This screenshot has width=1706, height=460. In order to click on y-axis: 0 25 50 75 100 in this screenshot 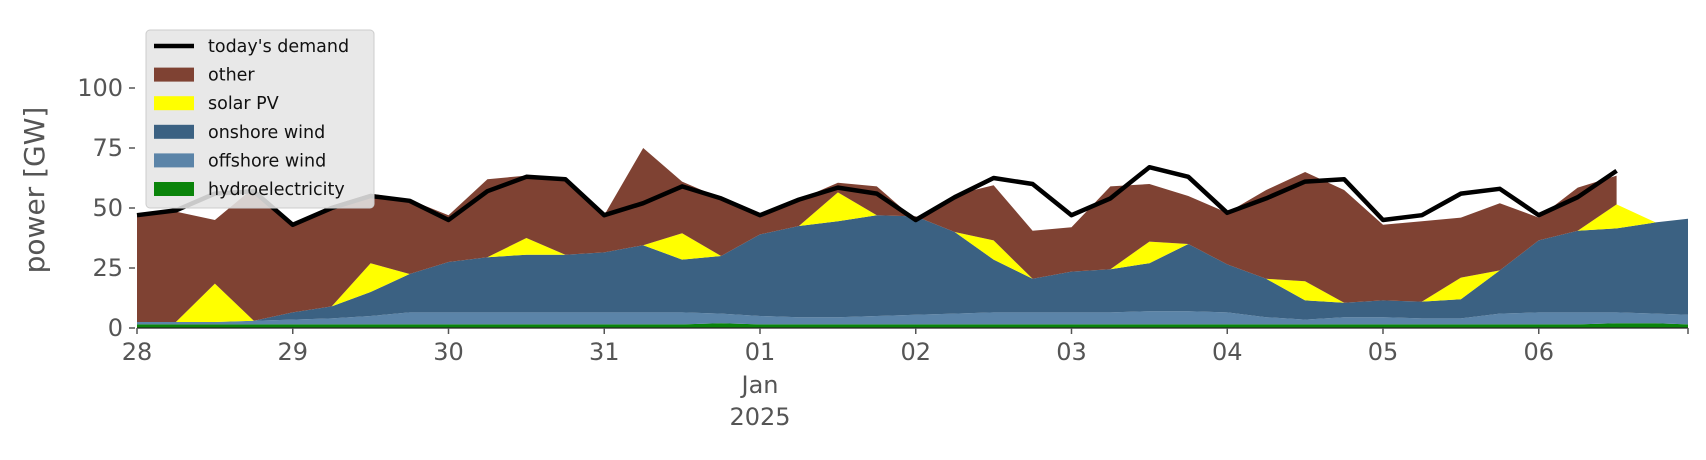, I will do `click(106, 208)`.